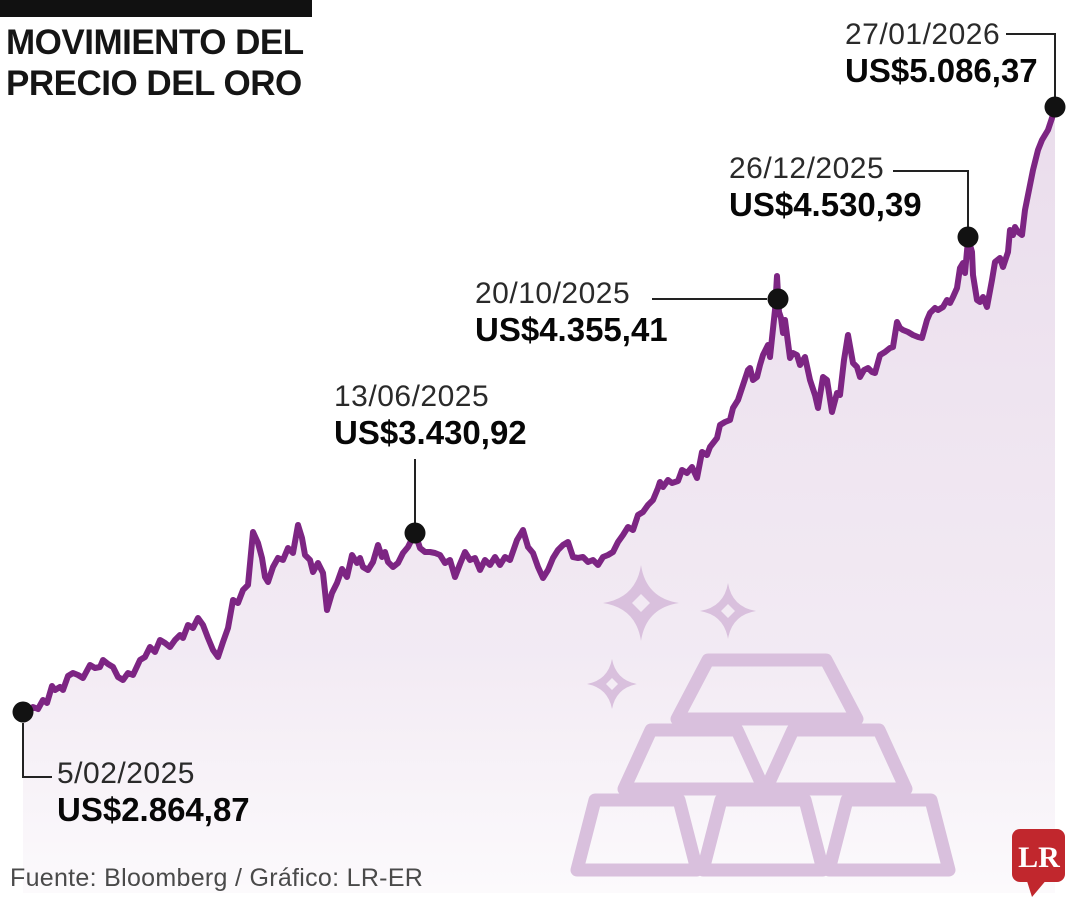  Describe the element at coordinates (1039, 857) in the screenshot. I see `lr-logo-text: LR` at that location.